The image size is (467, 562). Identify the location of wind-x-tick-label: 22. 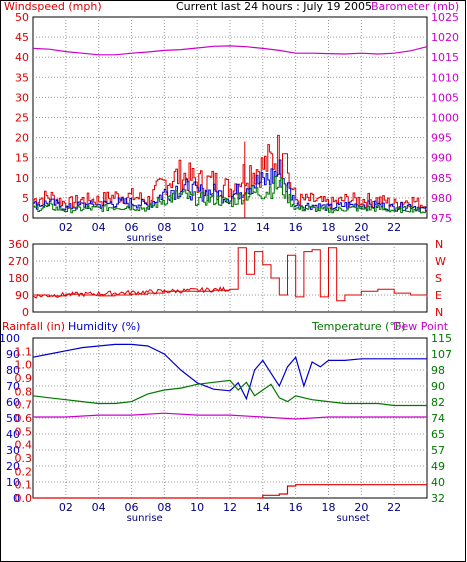
(394, 227).